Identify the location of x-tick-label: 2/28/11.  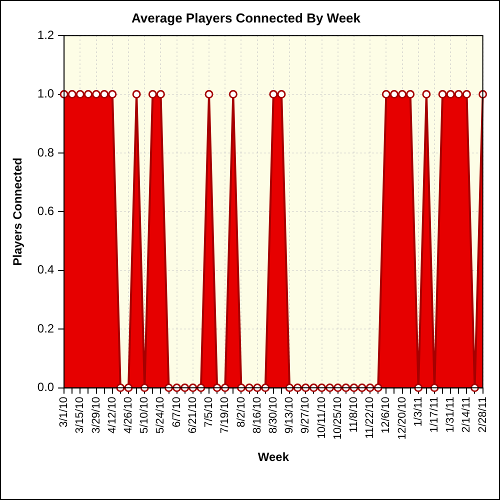
(482, 414).